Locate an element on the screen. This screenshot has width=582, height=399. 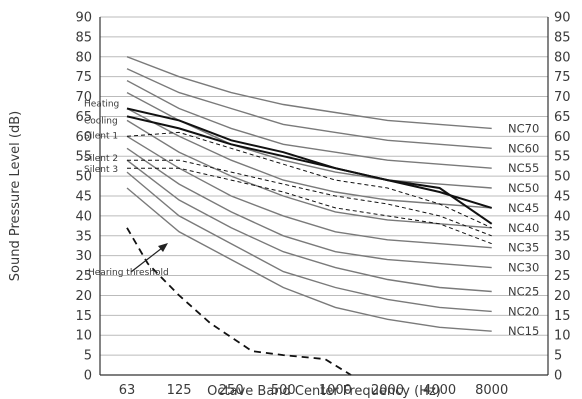
x-tick-label: 1000 is located at coordinates (335, 390).